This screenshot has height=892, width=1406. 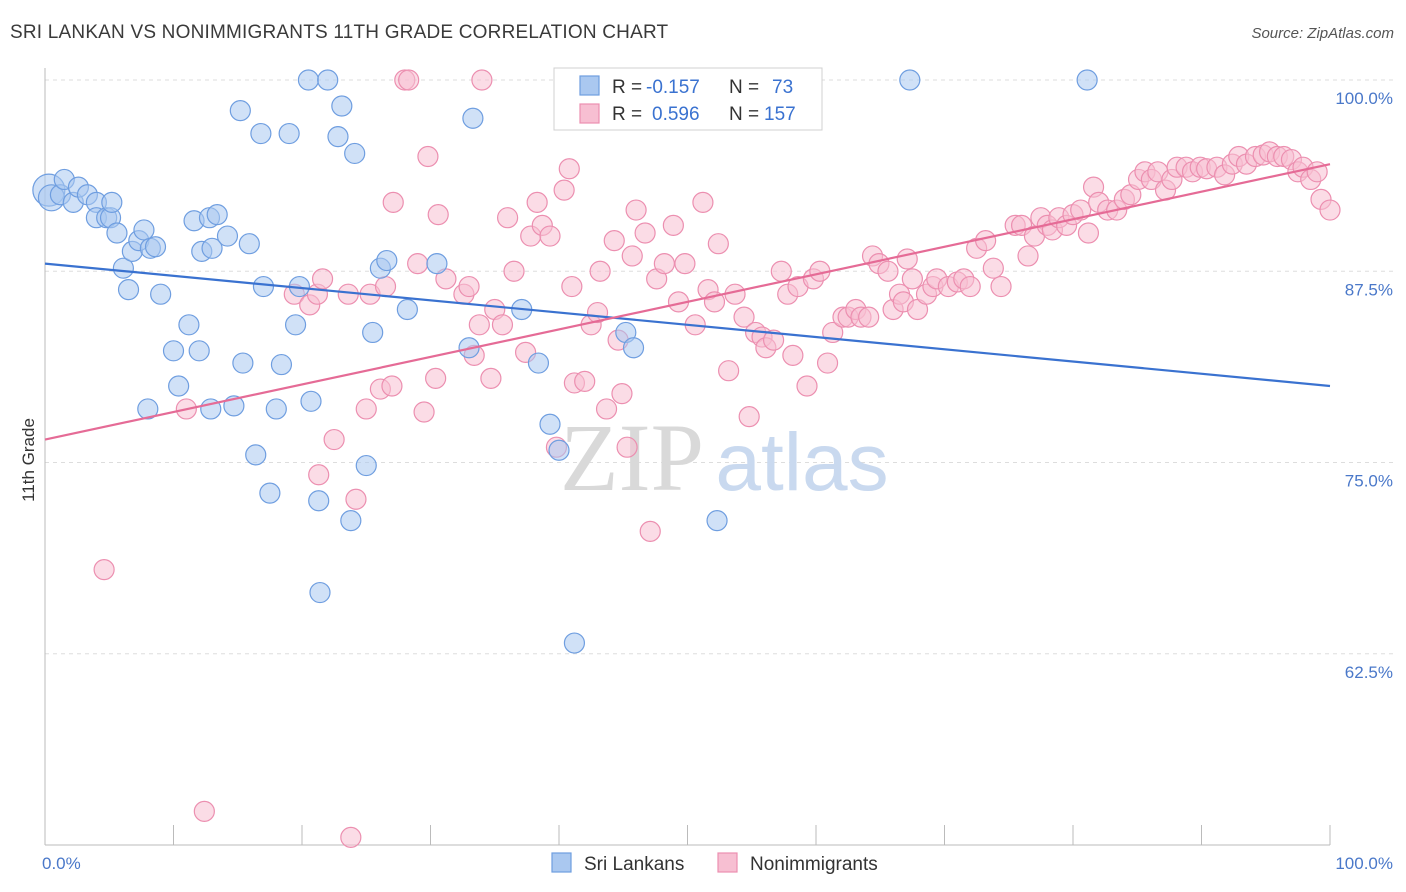 What do you see at coordinates (780, 114) in the screenshot?
I see `legend-n-value-2: 157` at bounding box center [780, 114].